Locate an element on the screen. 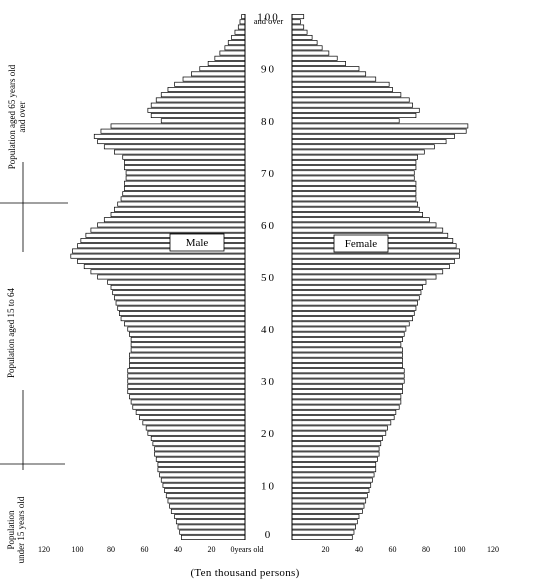  age-tick-label: 50 is located at coordinates (268, 278).